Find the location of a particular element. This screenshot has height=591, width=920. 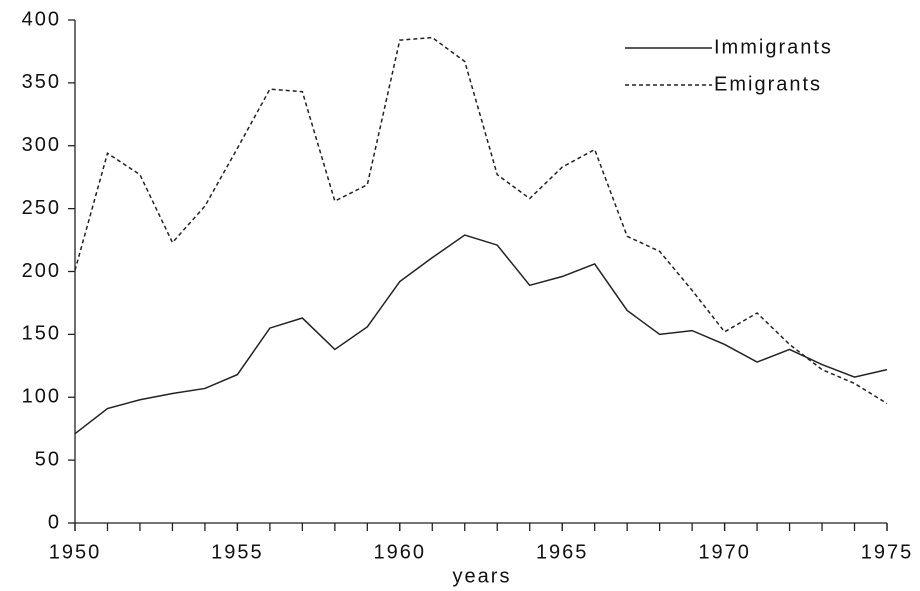

legend-label: Emigrants is located at coordinates (768, 84).